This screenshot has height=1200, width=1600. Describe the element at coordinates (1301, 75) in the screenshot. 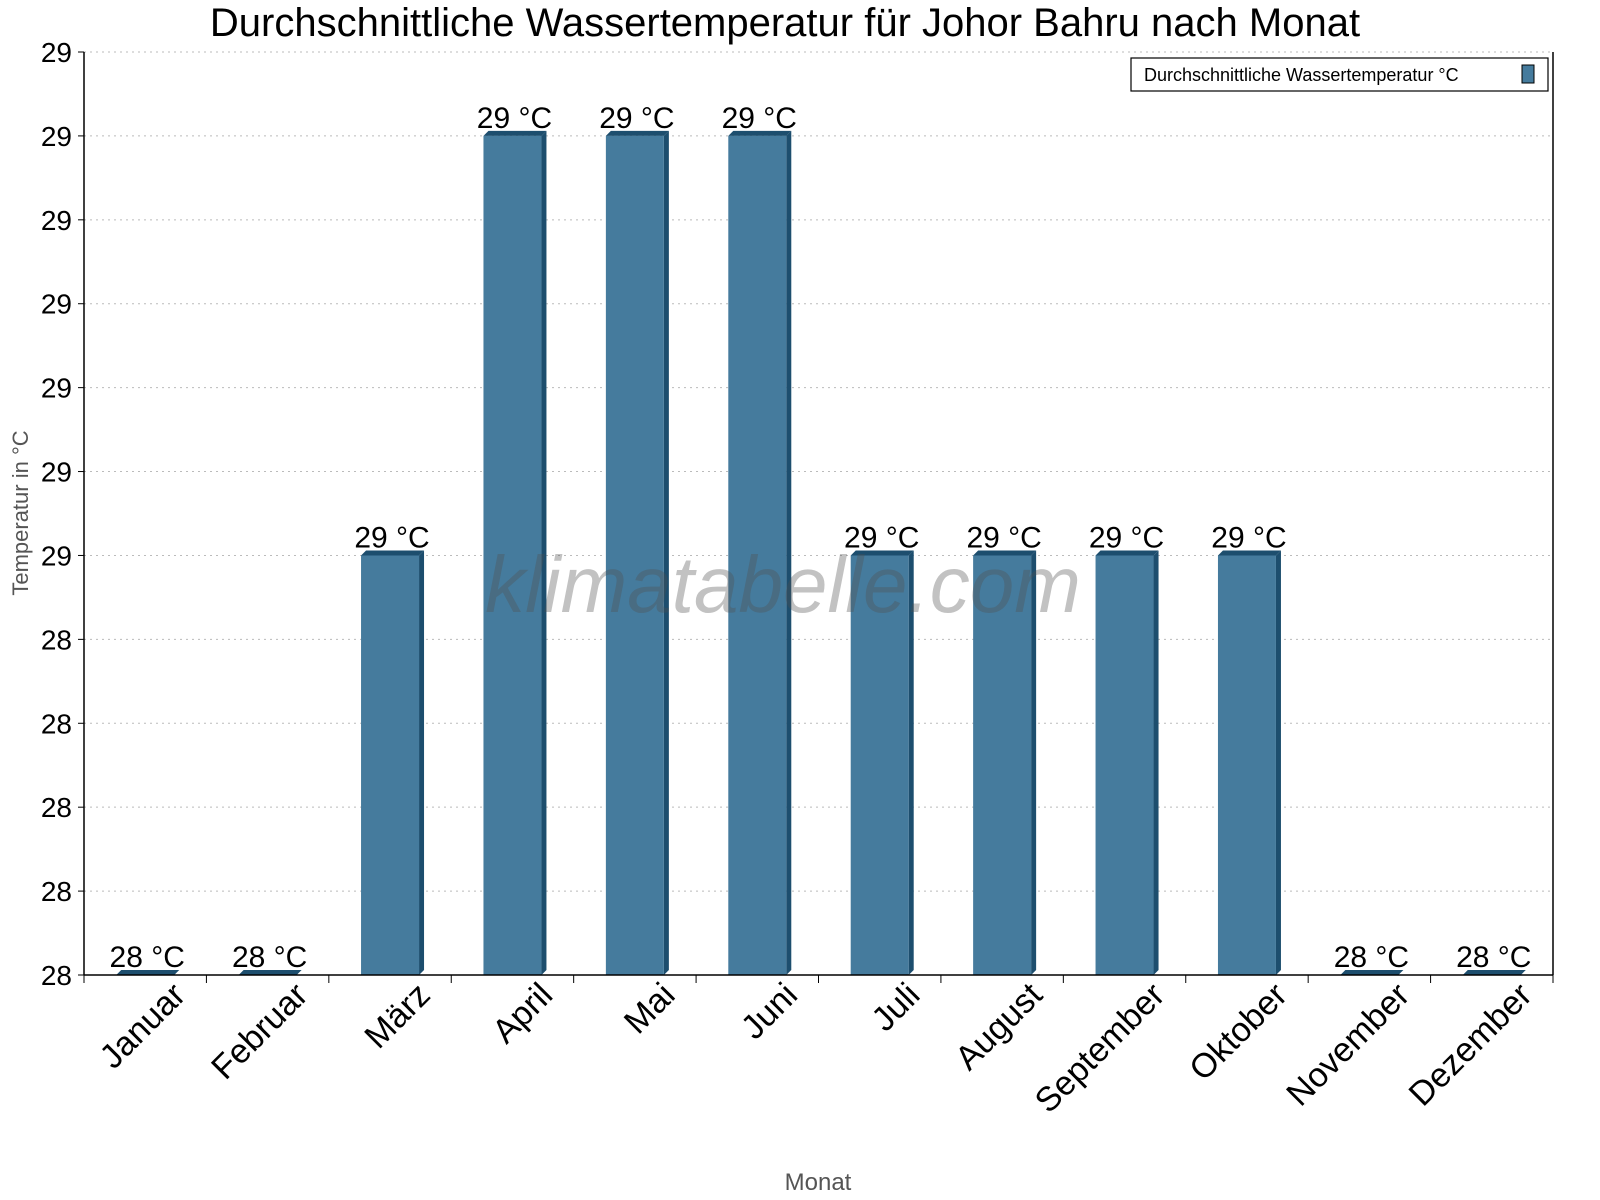

I see `legend-label: Durchschnittliche Wassertemperatur °C` at that location.